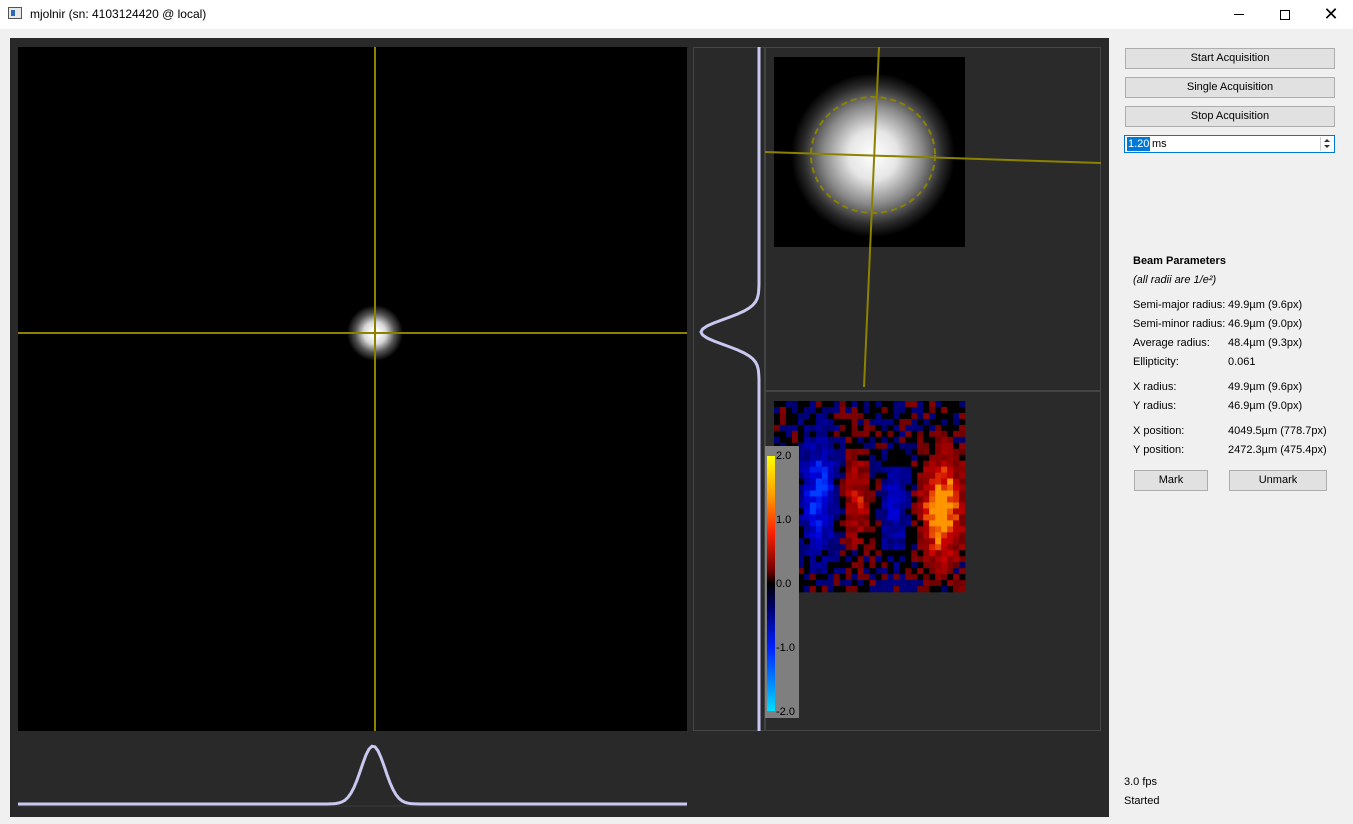  I want to click on maximize-button, so click(1285, 14).